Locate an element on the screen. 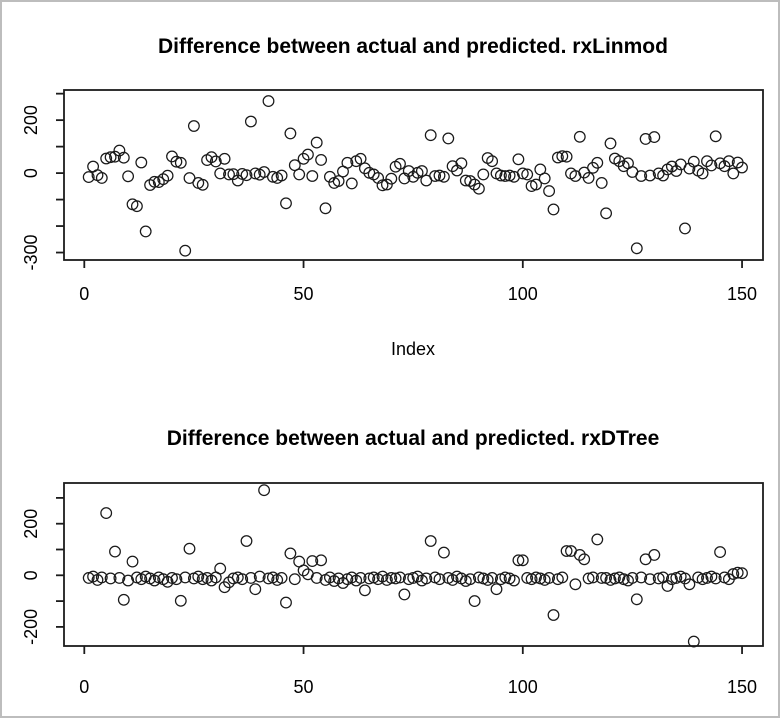 The image size is (780, 718). y-tick-label: -200 is located at coordinates (31, 627).